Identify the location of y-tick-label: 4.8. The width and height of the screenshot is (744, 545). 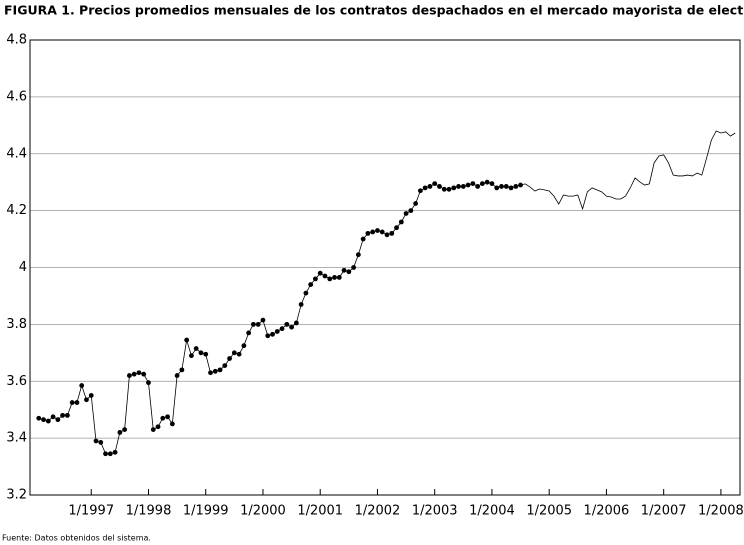
(16, 40).